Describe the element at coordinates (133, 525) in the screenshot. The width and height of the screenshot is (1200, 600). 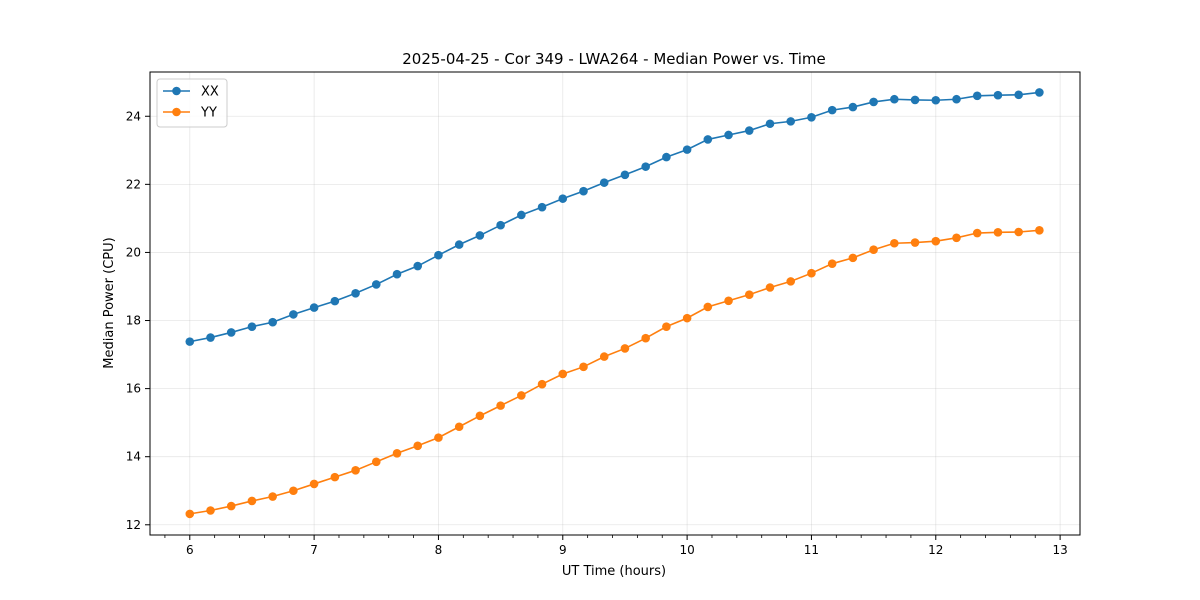
I see `y-tick-label: 12` at that location.